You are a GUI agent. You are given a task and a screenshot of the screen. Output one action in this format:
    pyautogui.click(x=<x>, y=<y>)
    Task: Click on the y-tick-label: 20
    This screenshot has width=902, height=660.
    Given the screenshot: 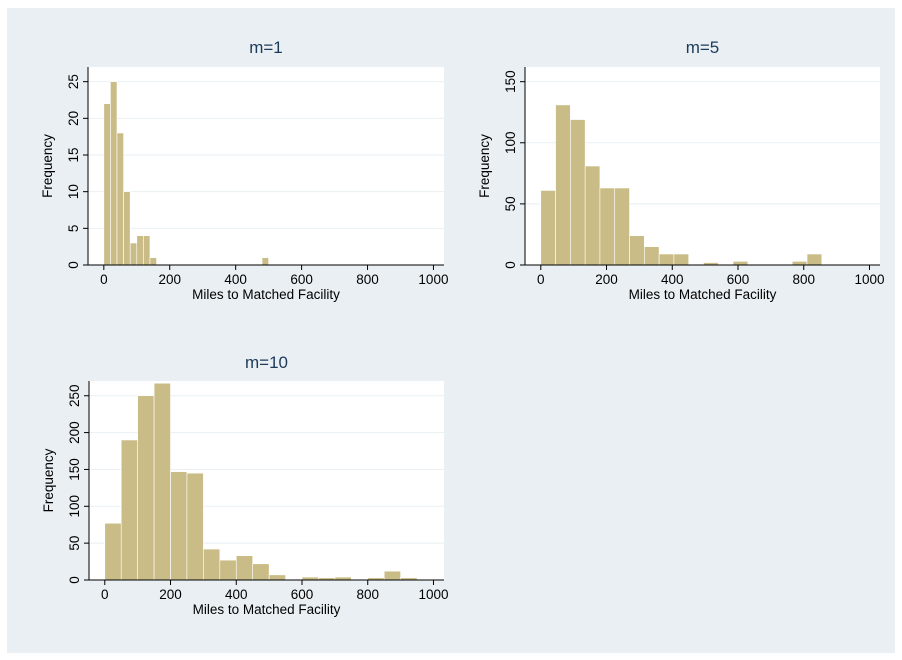 What is the action you would take?
    pyautogui.click(x=73, y=118)
    